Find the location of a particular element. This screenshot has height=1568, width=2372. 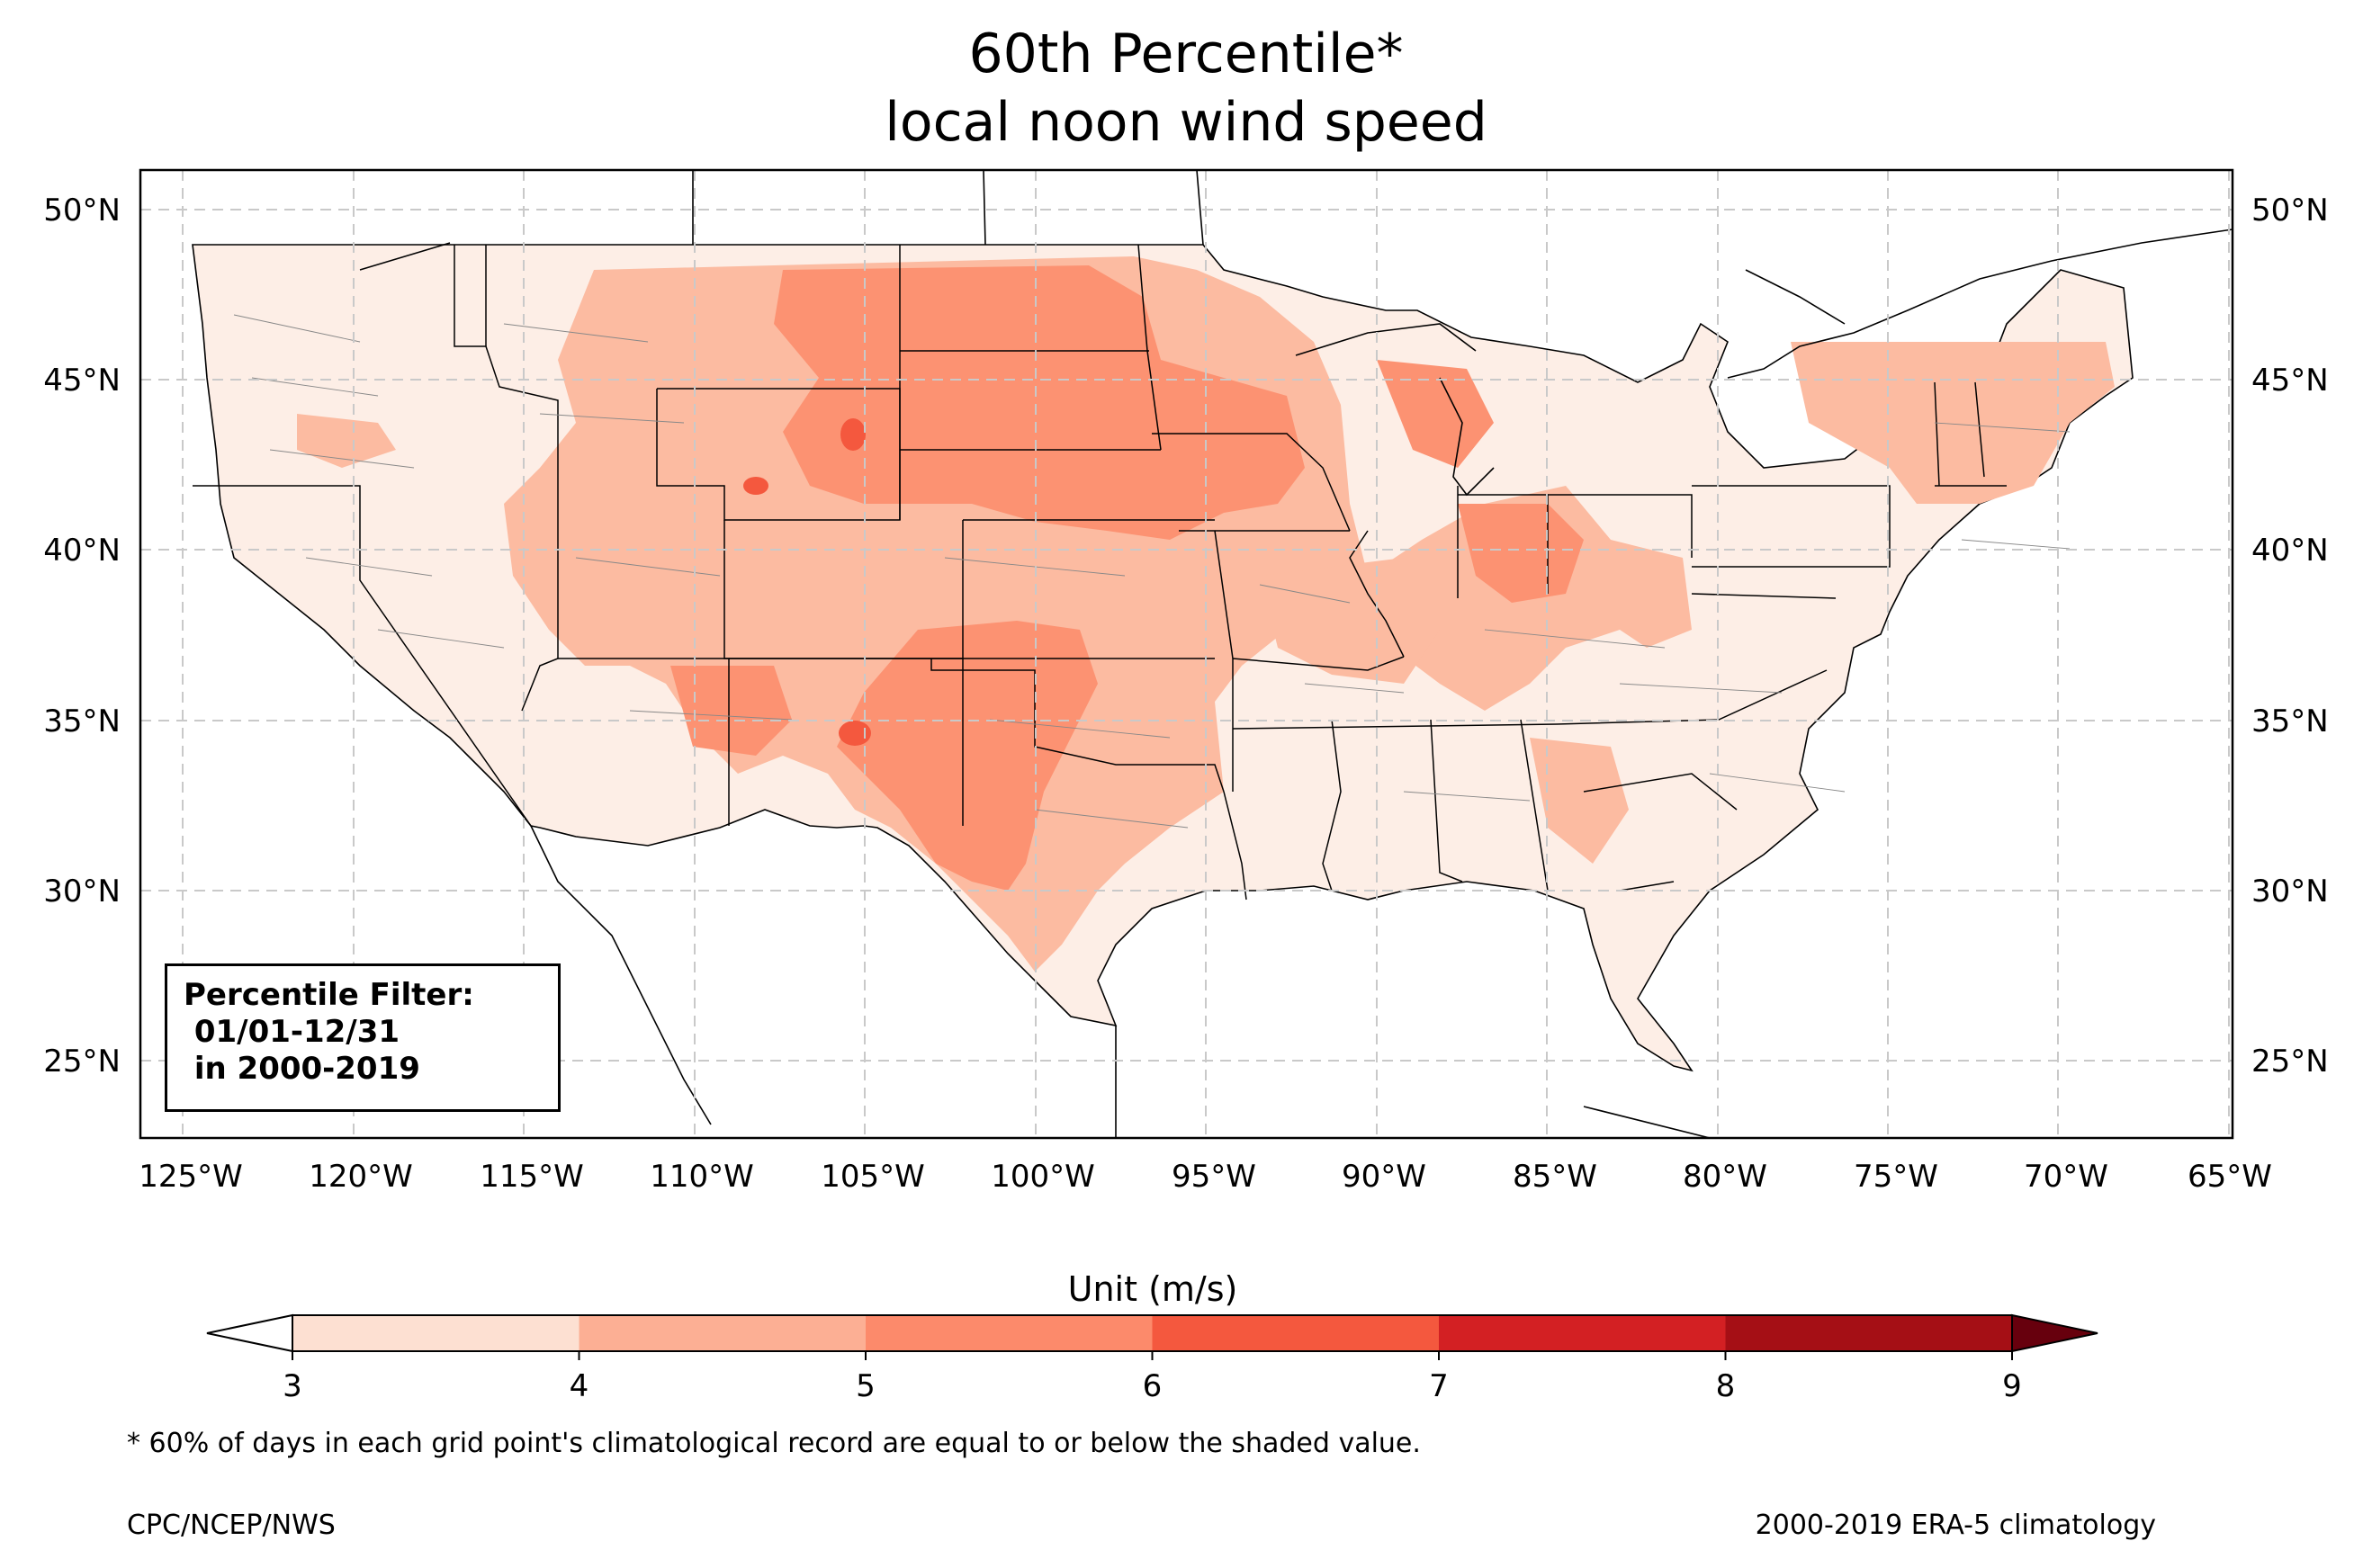

colorbar-ticks: 3 4 5 6 7 8 9 is located at coordinates (1152, 1377).